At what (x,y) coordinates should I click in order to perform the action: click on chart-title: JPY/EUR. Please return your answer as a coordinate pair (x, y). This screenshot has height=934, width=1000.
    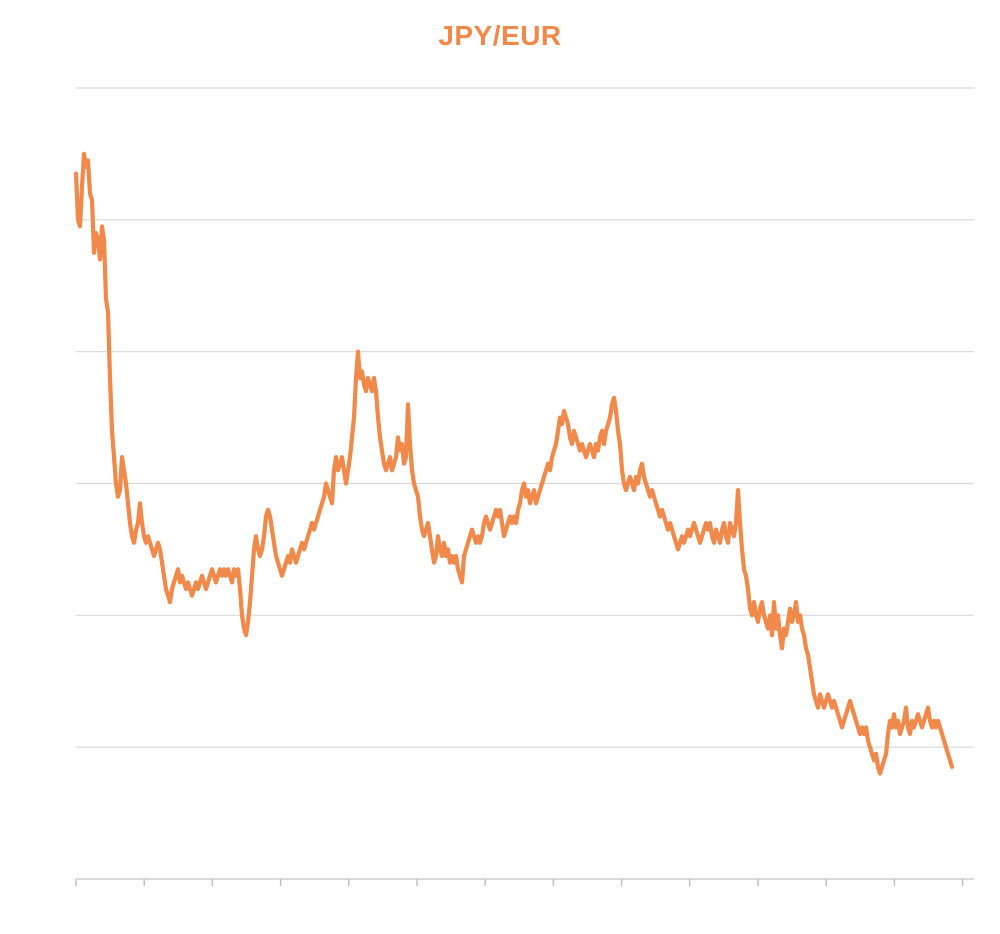
    Looking at the image, I should click on (500, 35).